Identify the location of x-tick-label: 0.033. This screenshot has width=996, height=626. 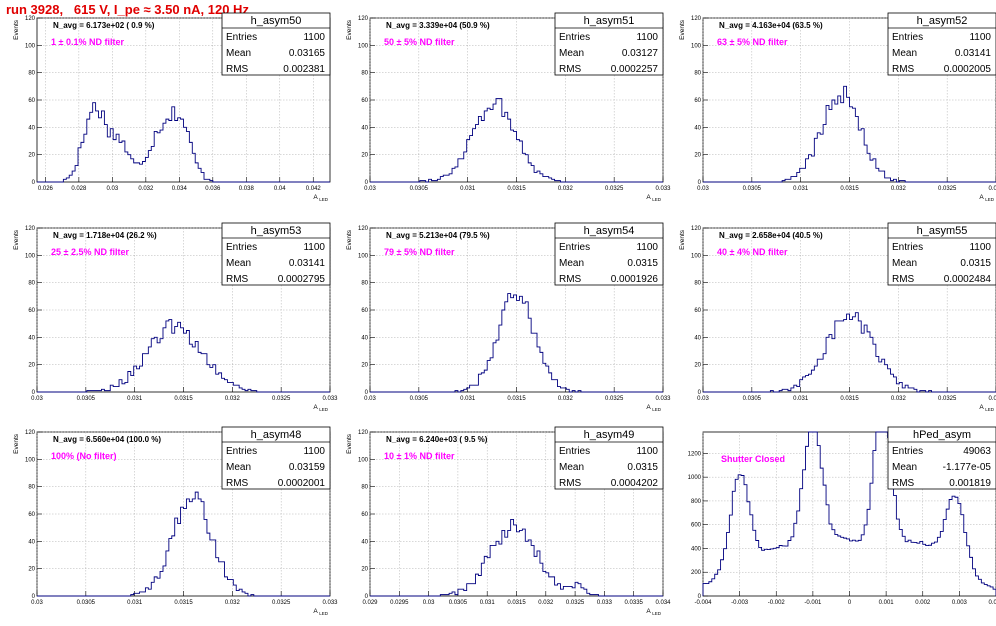
(330, 603).